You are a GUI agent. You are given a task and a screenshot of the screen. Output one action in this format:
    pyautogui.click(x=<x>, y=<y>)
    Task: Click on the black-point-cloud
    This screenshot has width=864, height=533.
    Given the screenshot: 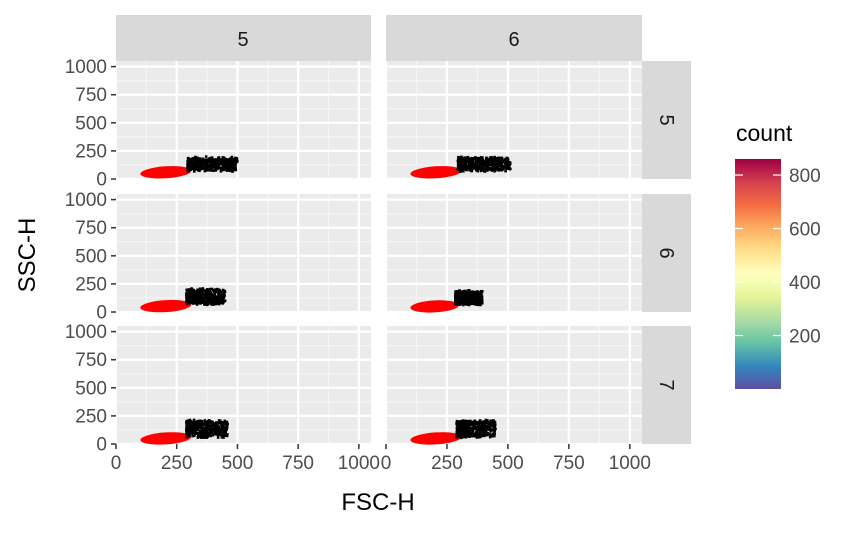 What is the action you would take?
    pyautogui.click(x=207, y=428)
    